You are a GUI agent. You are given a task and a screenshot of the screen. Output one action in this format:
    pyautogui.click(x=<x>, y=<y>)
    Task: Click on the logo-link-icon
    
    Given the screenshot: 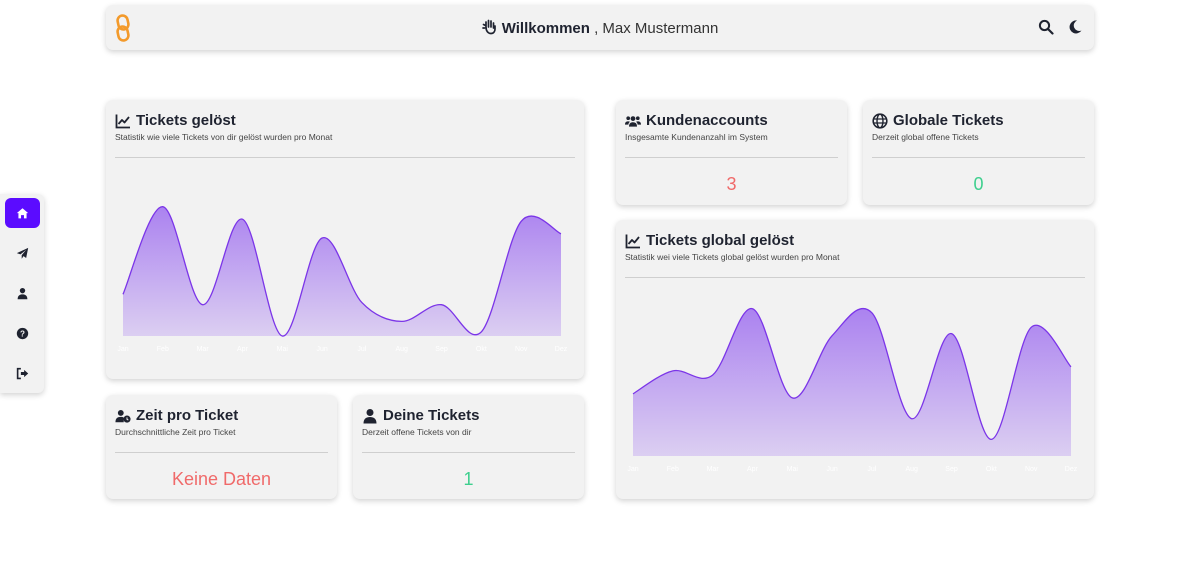 What is the action you would take?
    pyautogui.click(x=123, y=28)
    